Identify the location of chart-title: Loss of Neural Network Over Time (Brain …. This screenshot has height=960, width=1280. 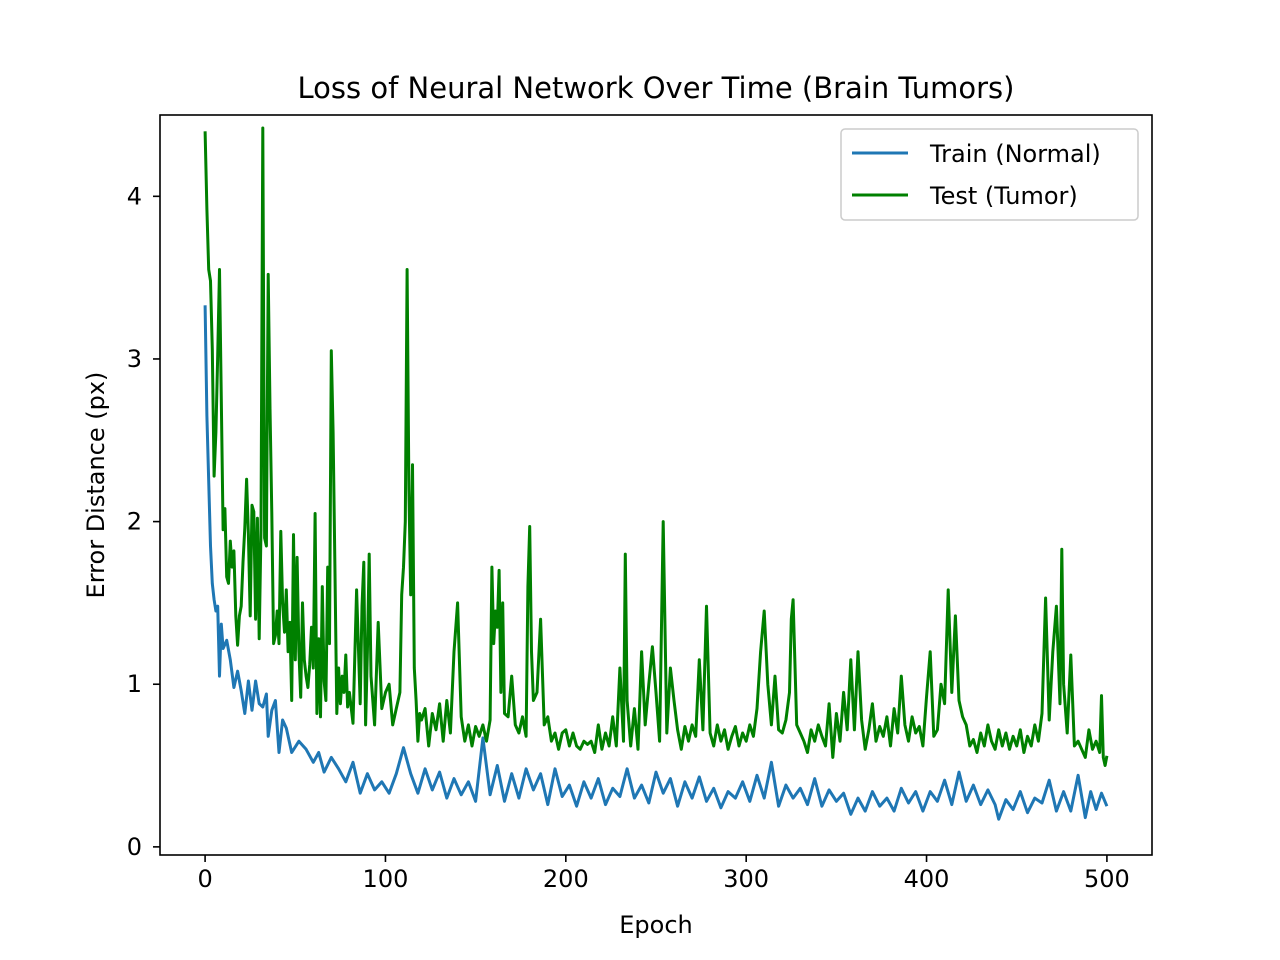
(656, 88).